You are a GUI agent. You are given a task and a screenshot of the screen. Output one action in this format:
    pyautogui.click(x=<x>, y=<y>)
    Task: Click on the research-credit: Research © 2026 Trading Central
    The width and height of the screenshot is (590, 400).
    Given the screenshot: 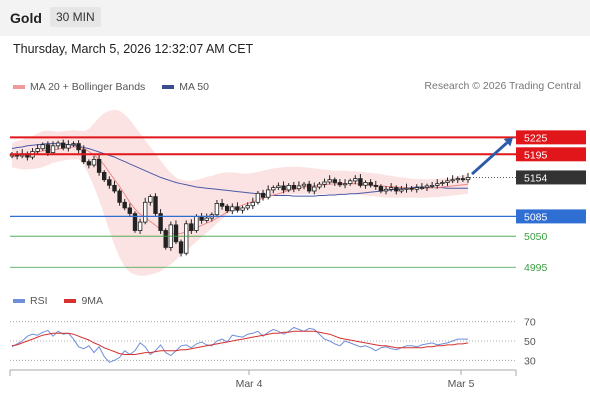 What is the action you would take?
    pyautogui.click(x=502, y=86)
    